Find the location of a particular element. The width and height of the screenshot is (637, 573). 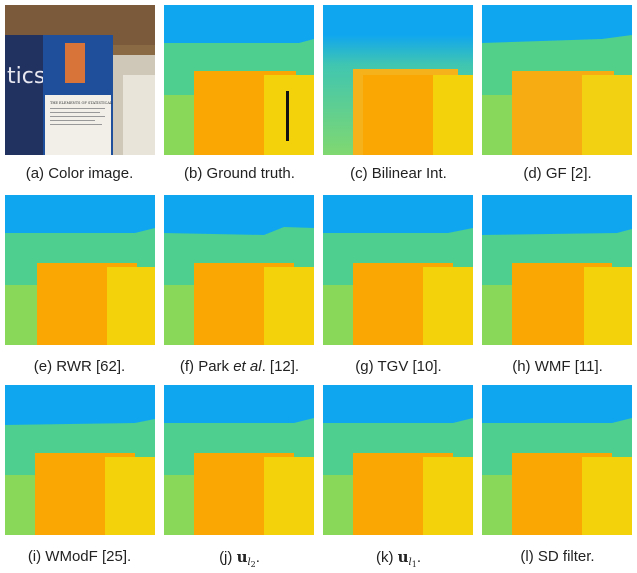

panel-tgv is located at coordinates (398, 270).